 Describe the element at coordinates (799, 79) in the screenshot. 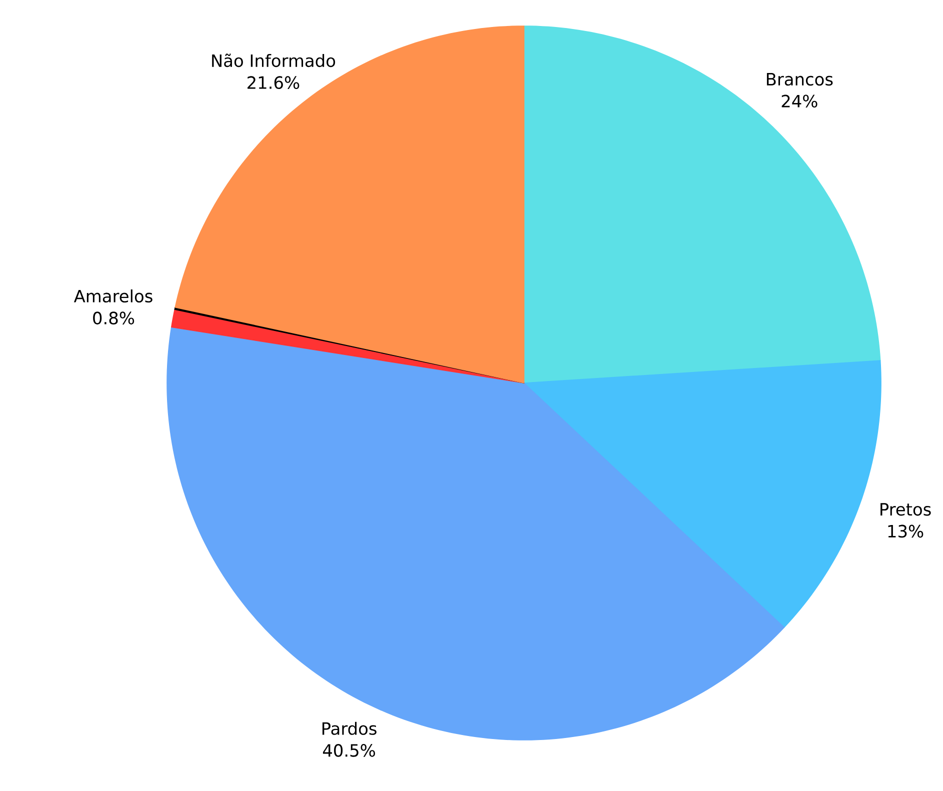

I see `slice-label: Brancos` at that location.